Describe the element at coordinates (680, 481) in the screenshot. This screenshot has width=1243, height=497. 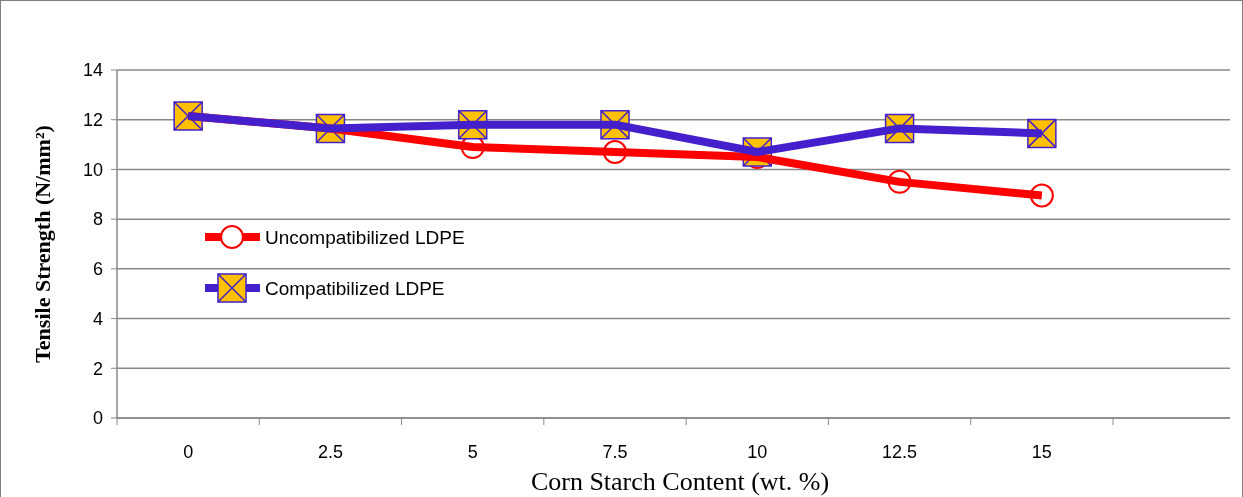
I see `x-axis-title: Corn Starch Content (wt. %)` at that location.